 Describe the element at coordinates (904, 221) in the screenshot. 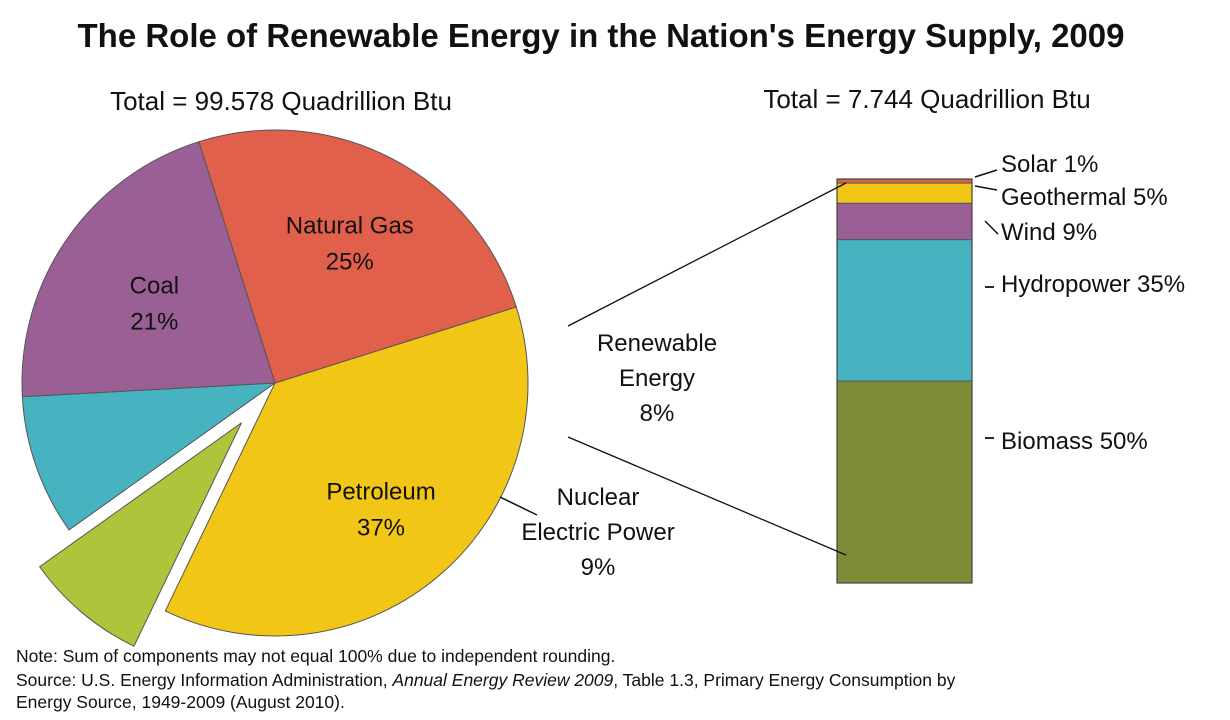

I see `bar-segment-wind` at that location.